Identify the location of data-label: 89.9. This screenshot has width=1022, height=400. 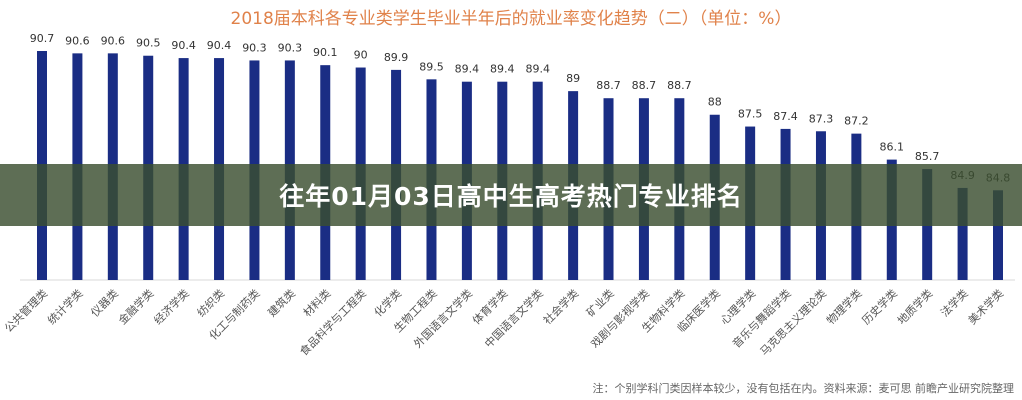
(396, 57).